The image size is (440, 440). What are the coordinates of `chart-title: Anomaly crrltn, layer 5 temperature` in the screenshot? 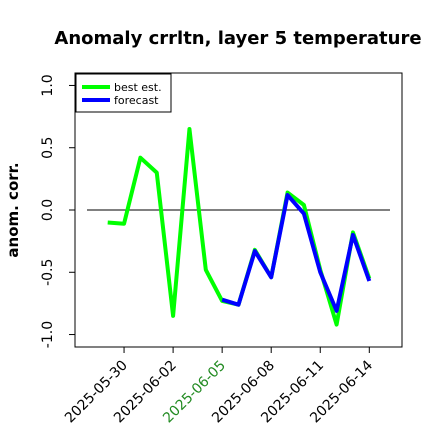 It's located at (237, 38).